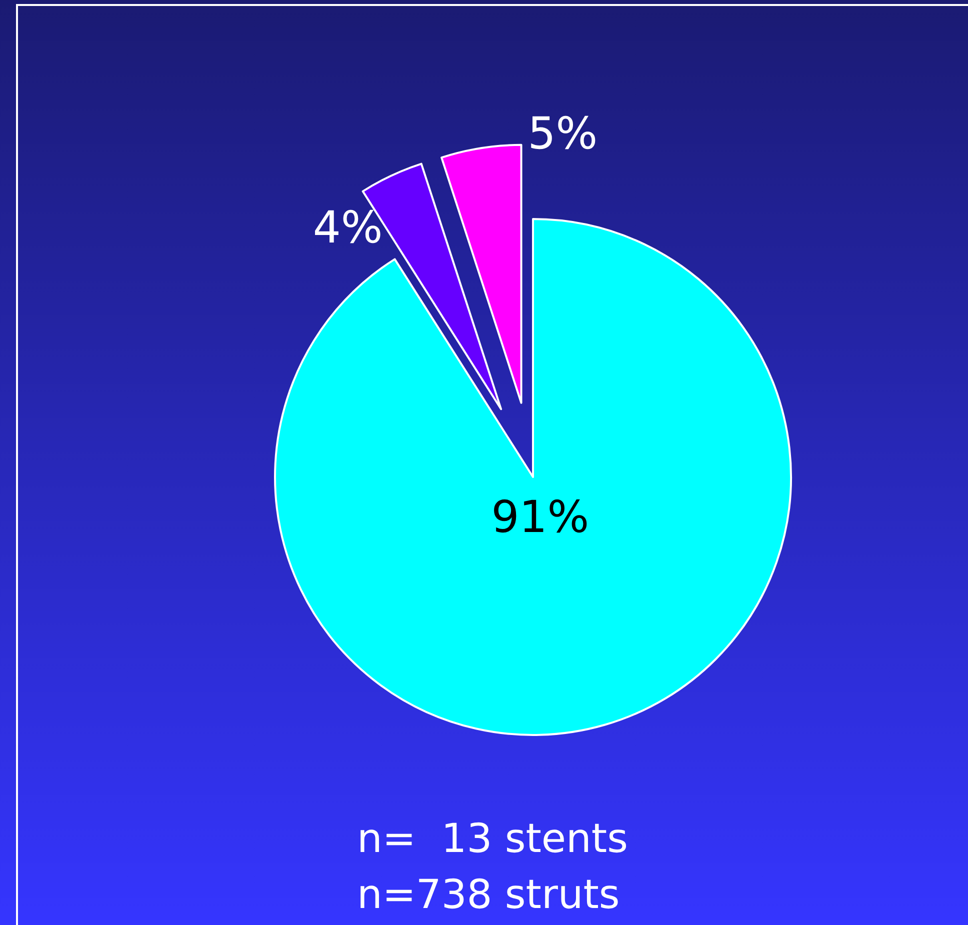 The height and width of the screenshot is (925, 968). What do you see at coordinates (540, 517) in the screenshot?
I see `data-label: 91%` at bounding box center [540, 517].